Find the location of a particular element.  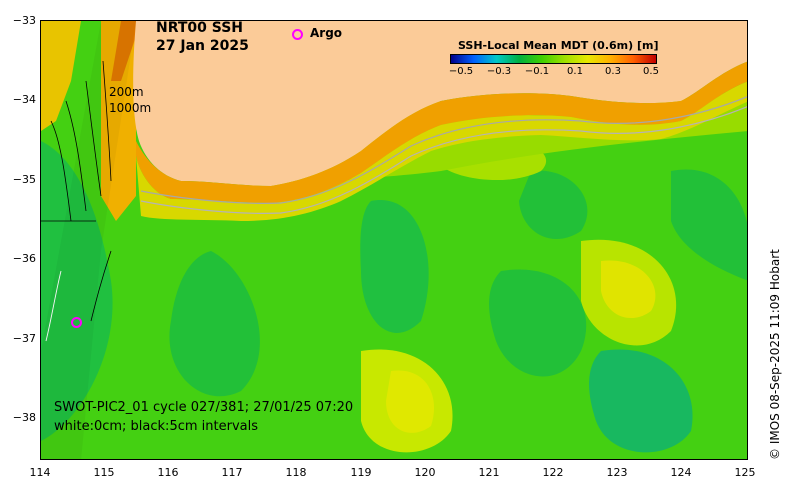

colorbar-tick: 0.1 is located at coordinates (575, 71).